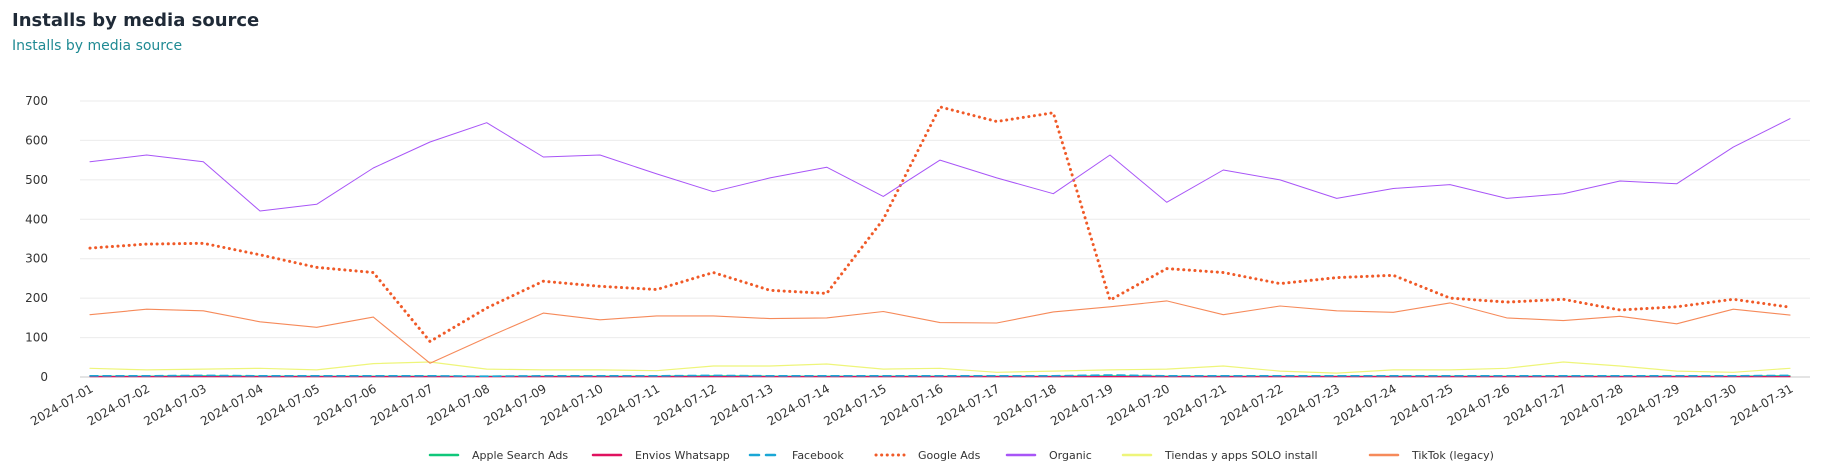 The image size is (1827, 476). Describe the element at coordinates (1048, 455) in the screenshot. I see `legend-item: Organic` at that location.